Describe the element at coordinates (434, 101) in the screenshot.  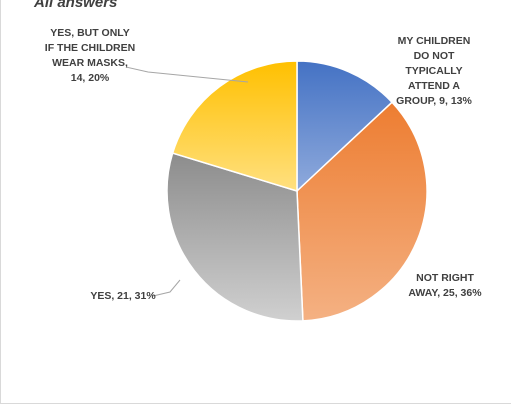
I see `data-label-line: GROUP, 9, 13%` at that location.